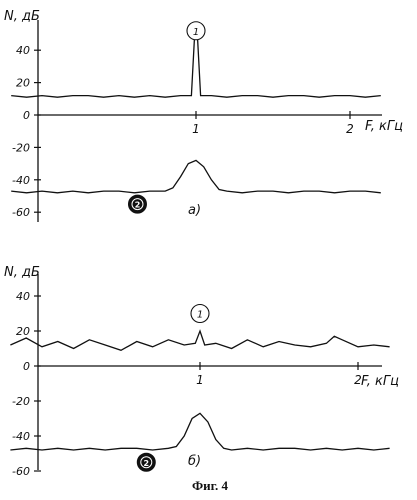 This screenshot has height=500, width=417. What do you see at coordinates (194, 461) in the screenshot?
I see `panel-label: б)` at bounding box center [194, 461].